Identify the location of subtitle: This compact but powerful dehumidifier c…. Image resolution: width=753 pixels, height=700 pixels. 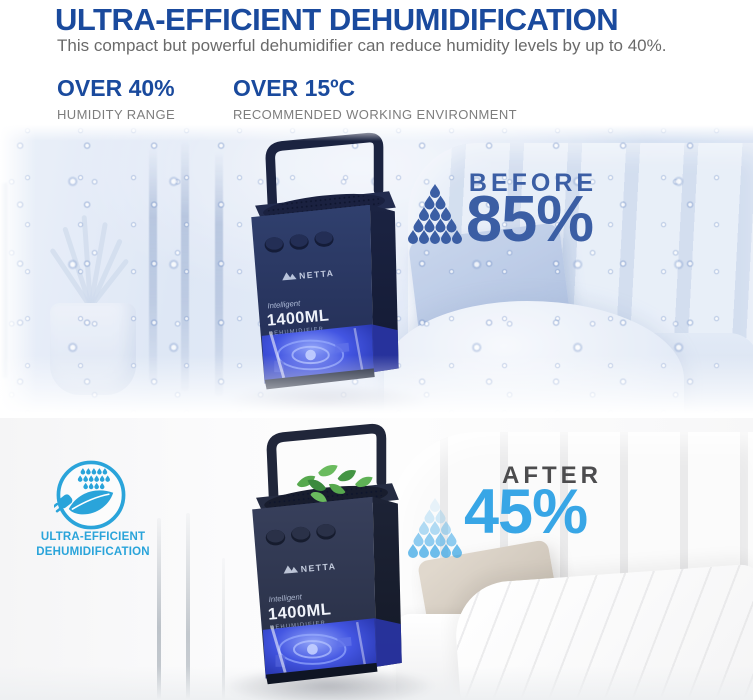
(362, 45).